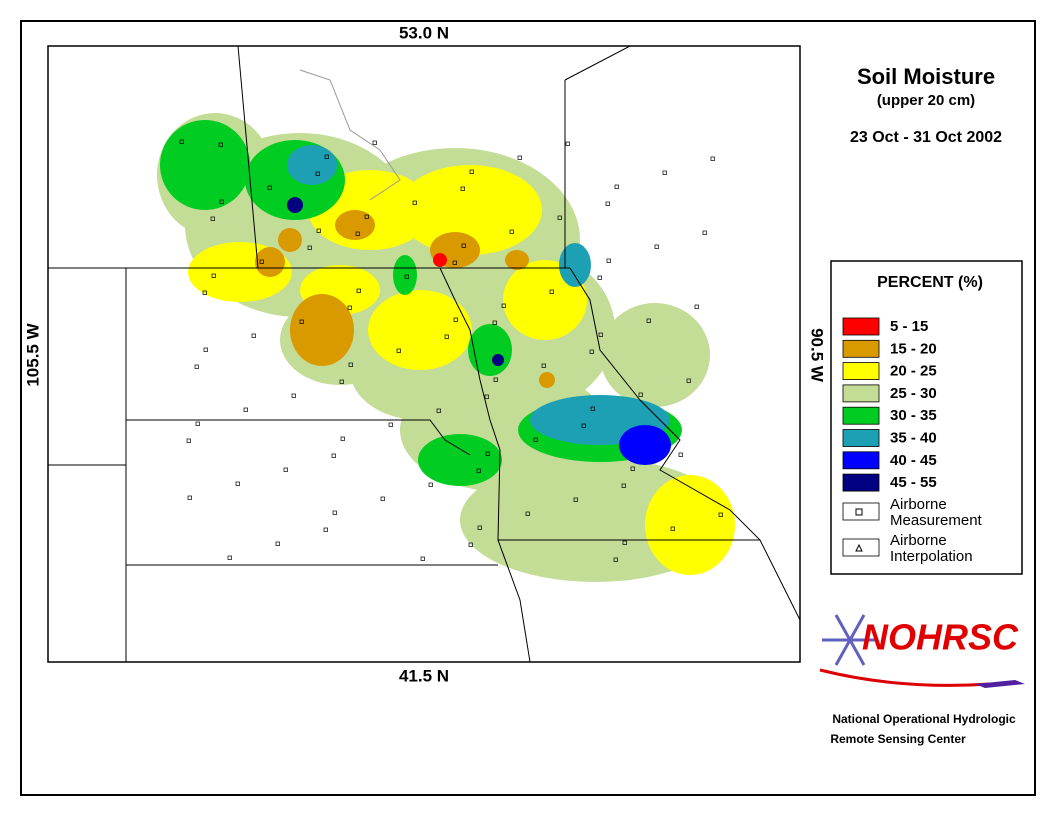 Image resolution: width=1056 pixels, height=821 pixels. What do you see at coordinates (32, 354) in the screenshot?
I see `west-label: 105.5 W` at bounding box center [32, 354].